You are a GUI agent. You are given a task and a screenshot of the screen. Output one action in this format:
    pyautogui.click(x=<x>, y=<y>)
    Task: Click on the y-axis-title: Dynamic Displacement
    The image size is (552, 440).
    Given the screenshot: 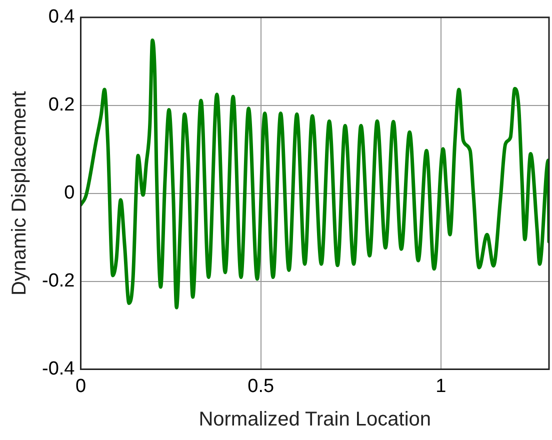 What is the action you would take?
    pyautogui.click(x=19, y=193)
    